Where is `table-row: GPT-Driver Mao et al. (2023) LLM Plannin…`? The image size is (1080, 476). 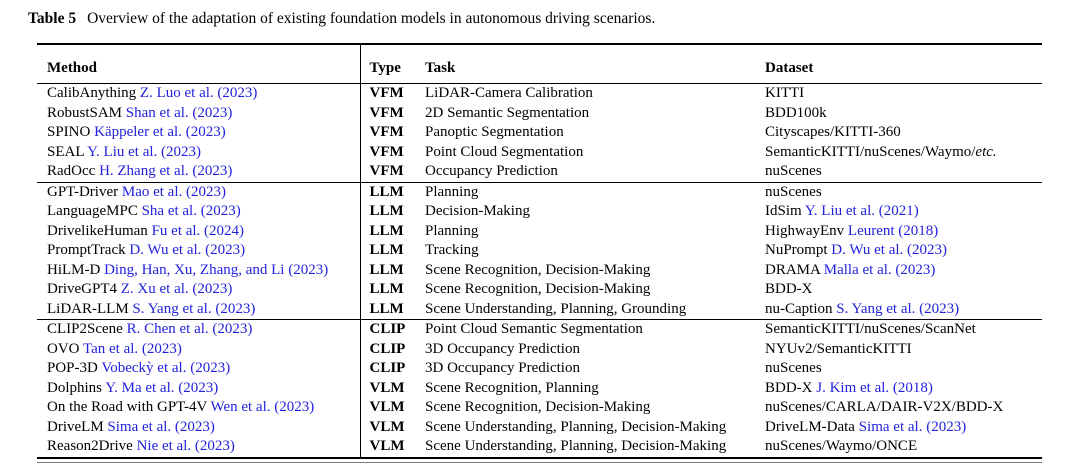
table-row: GPT-Driver Mao et al. (2023) LLM Plannin… is located at coordinates (539, 191).